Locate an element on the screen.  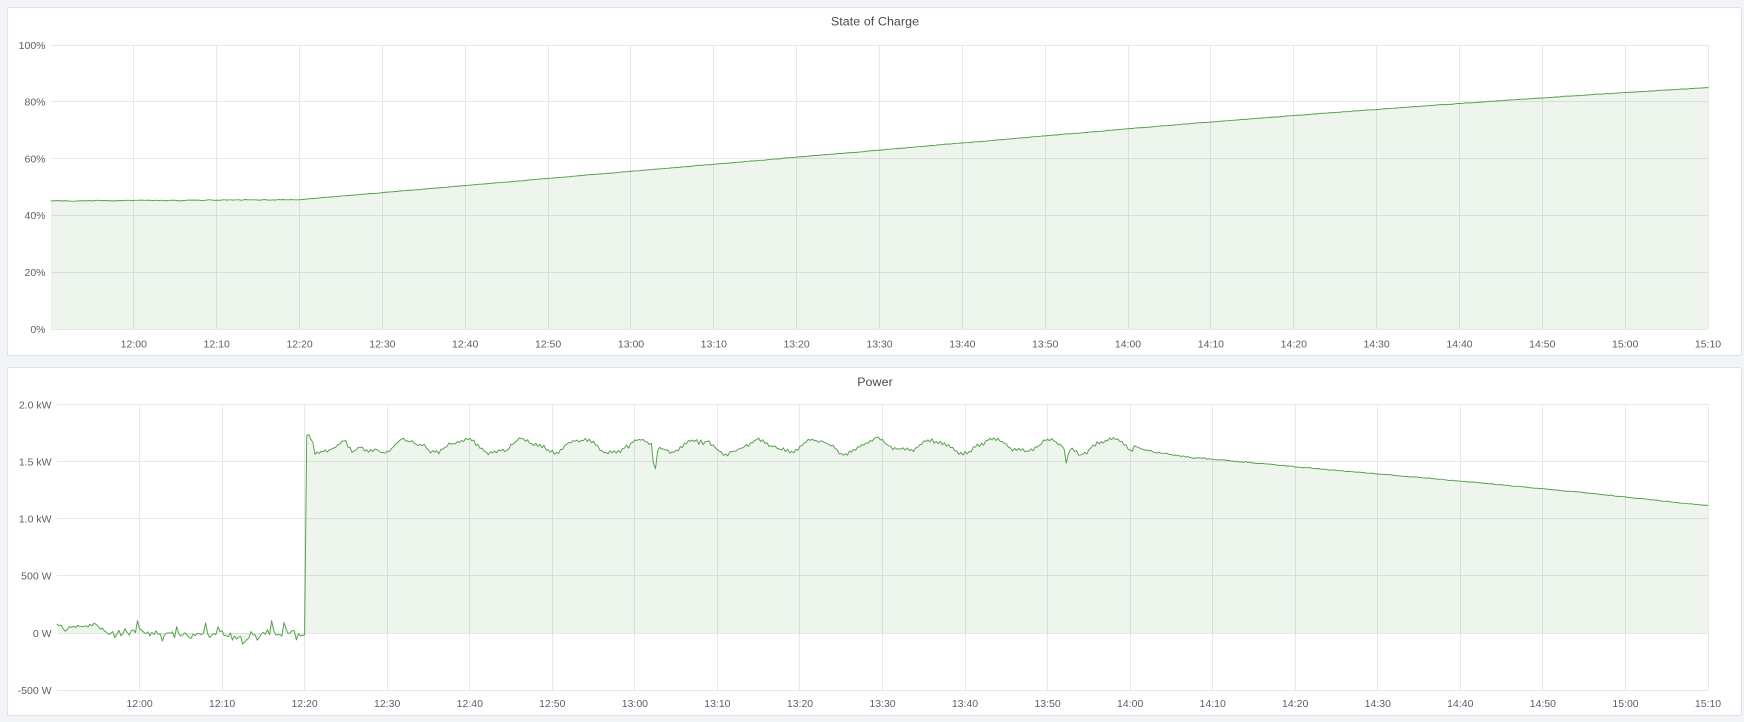
svg-text: 1.0 kW is located at coordinates (35, 520).